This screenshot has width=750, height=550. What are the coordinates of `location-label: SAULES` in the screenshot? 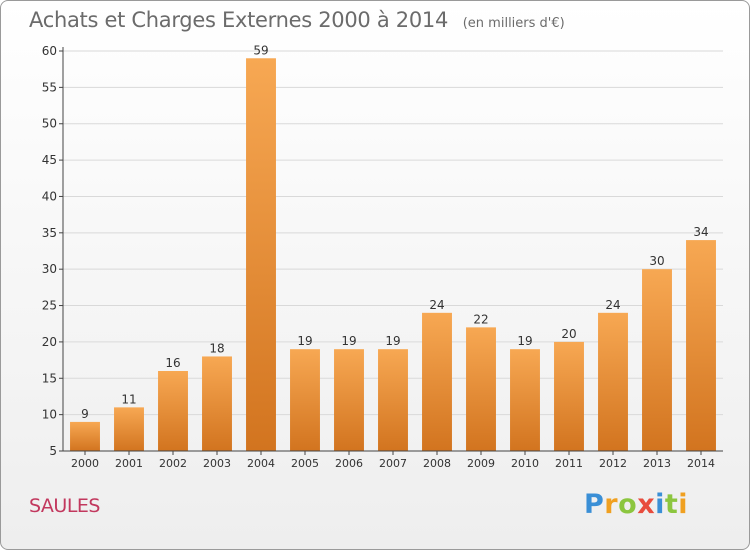 It's located at (64, 506).